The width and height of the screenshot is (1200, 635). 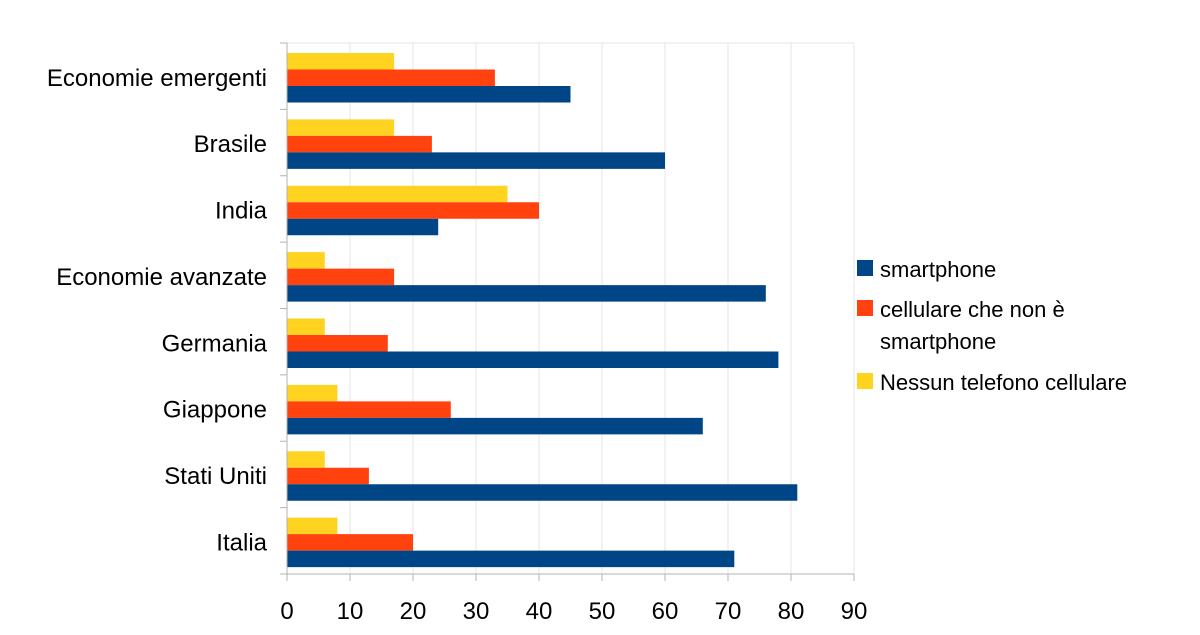 I want to click on x-tick-label: 20, so click(x=413, y=611).